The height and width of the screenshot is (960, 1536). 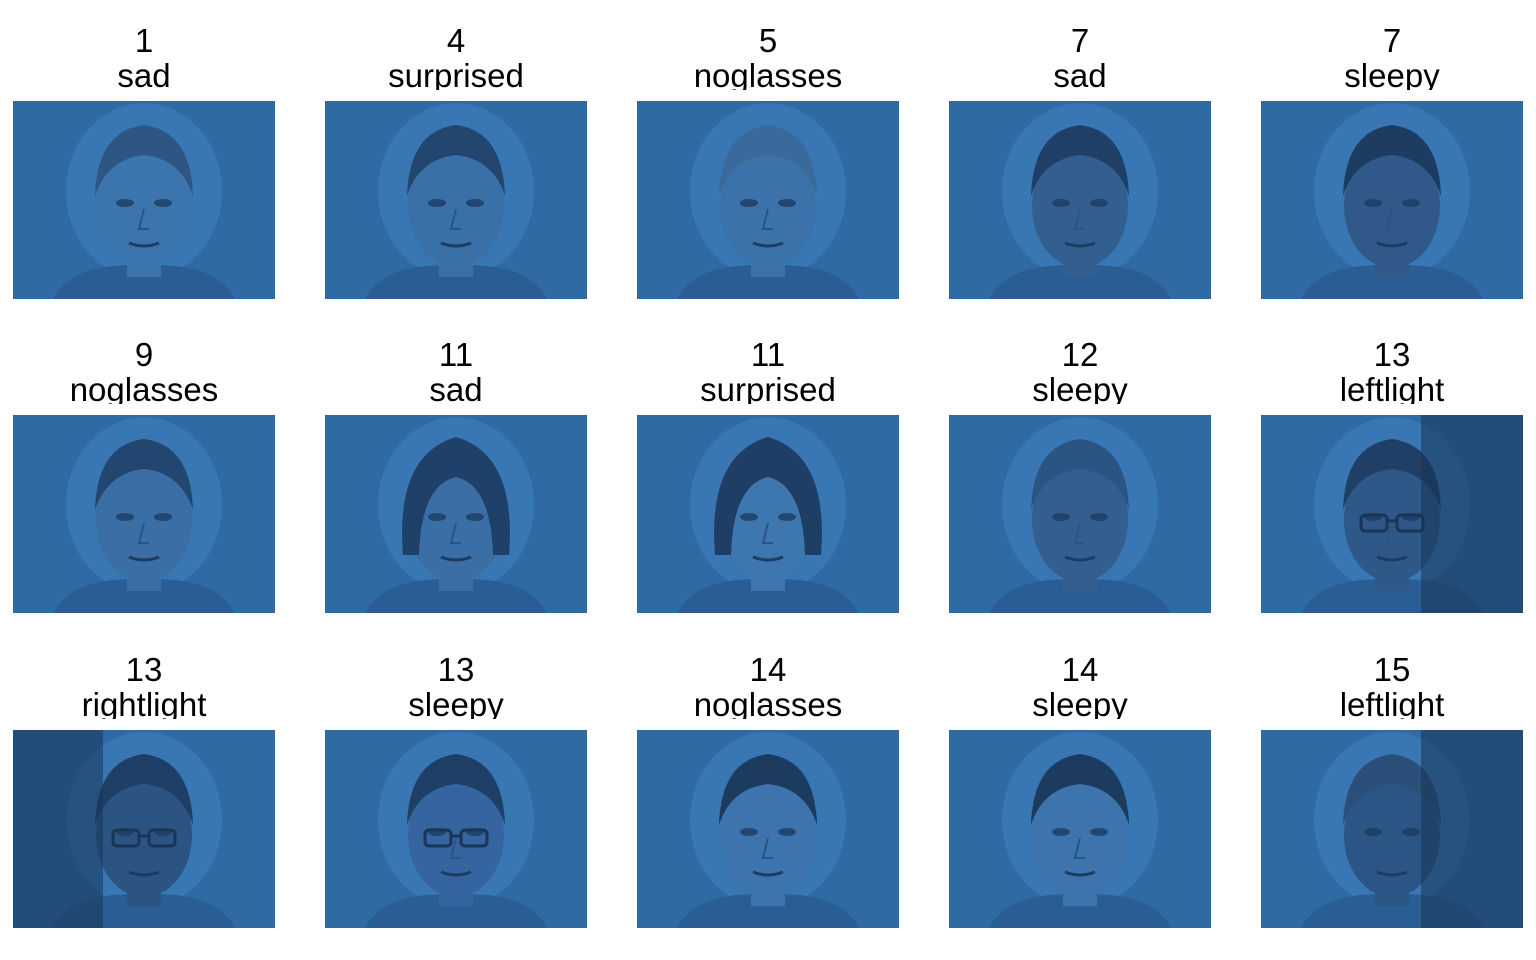 I want to click on panel-subject-label: 1, so click(x=144, y=40).